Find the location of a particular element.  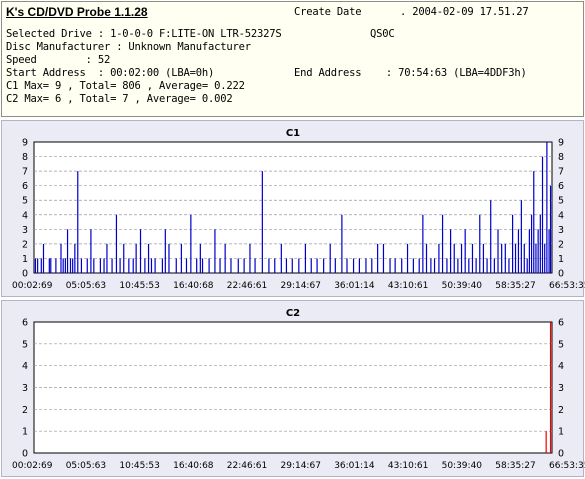

x-tick-label: 58:35:27 is located at coordinates (515, 286).